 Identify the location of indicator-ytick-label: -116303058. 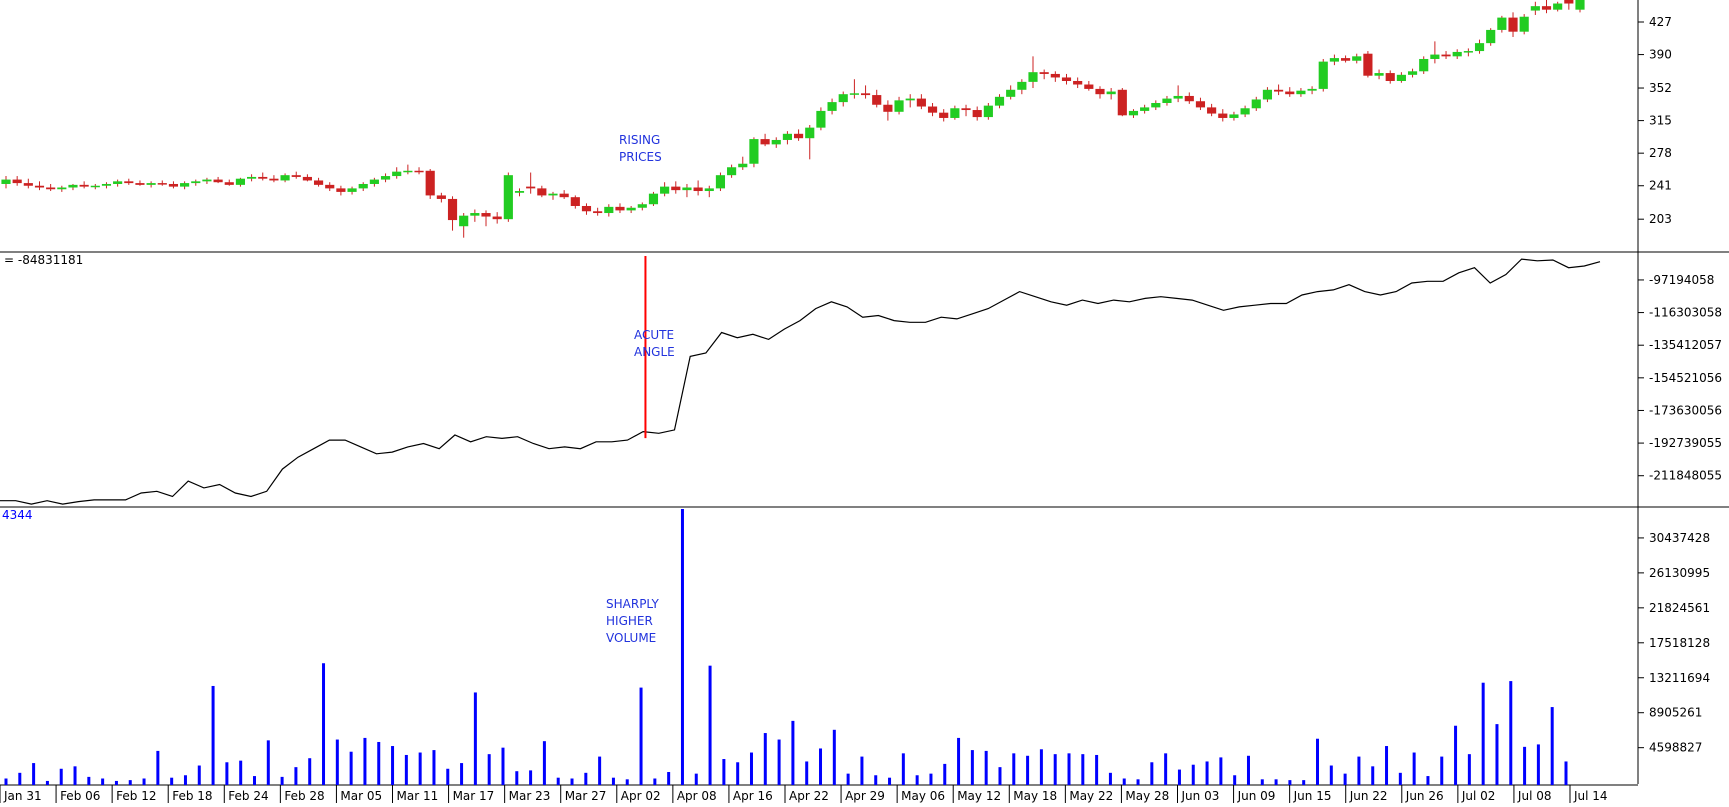
(1685, 313).